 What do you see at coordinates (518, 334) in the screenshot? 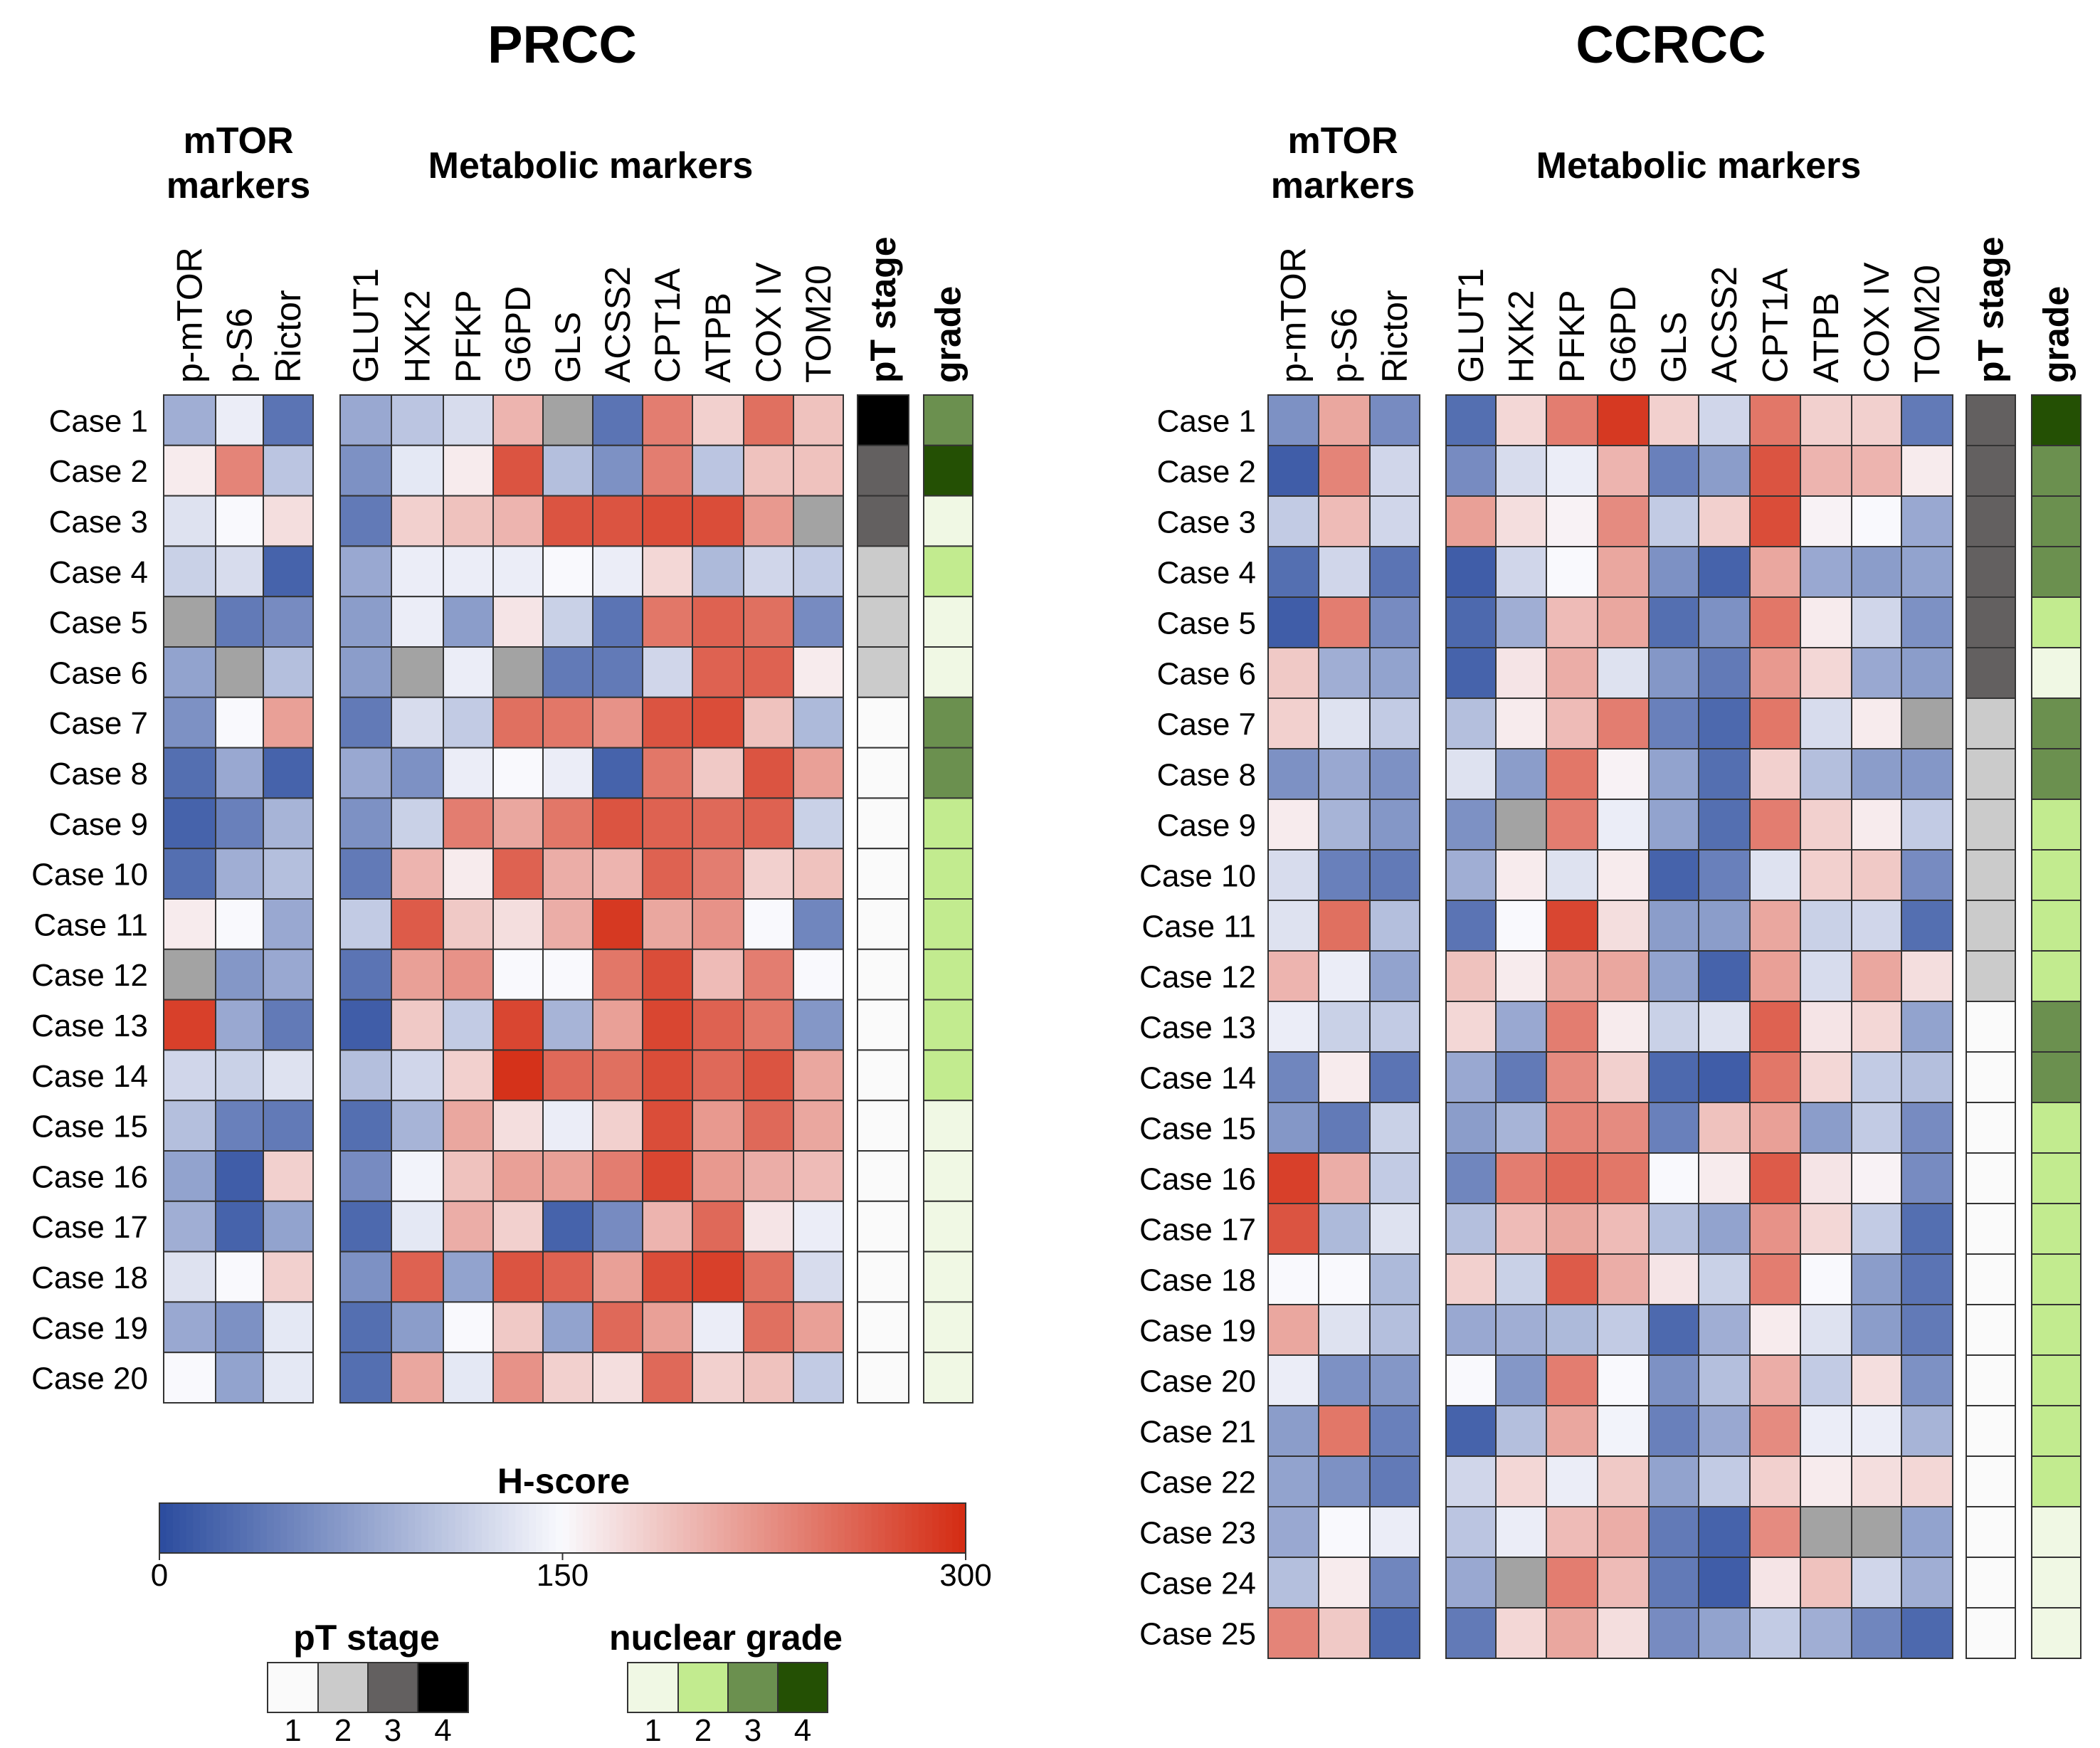
I see `column-label: G6PD` at bounding box center [518, 334].